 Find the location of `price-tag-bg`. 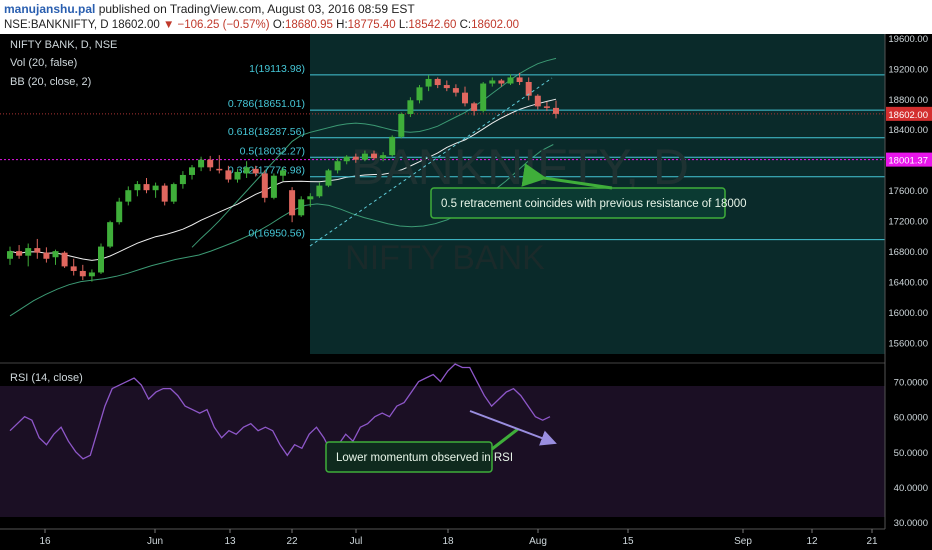

price-tag-bg is located at coordinates (909, 113).